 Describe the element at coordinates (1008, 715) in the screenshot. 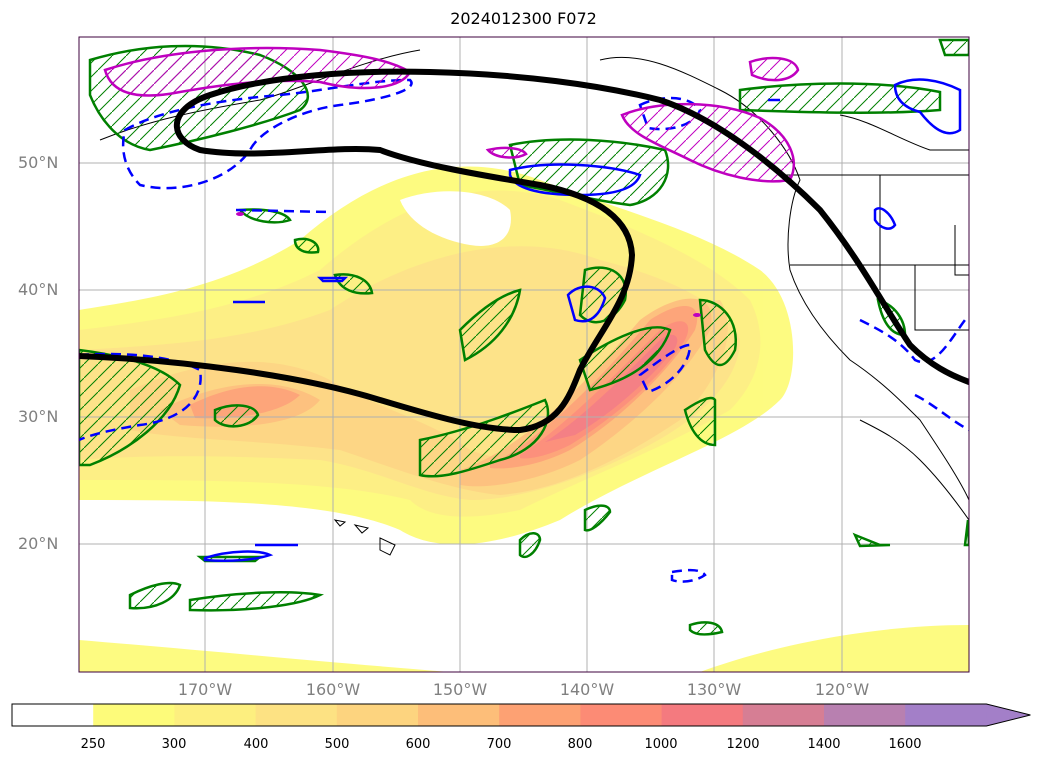

I see `colorbar-extend-arrow` at that location.